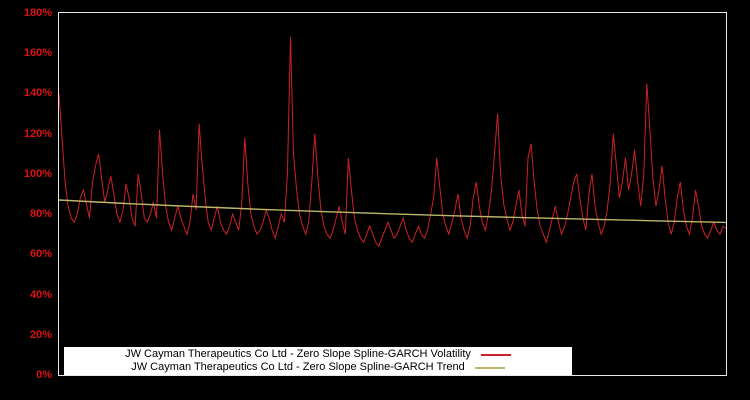 Image resolution: width=750 pixels, height=400 pixels. Describe the element at coordinates (40, 334) in the screenshot. I see `y-tick-label: 20%` at that location.